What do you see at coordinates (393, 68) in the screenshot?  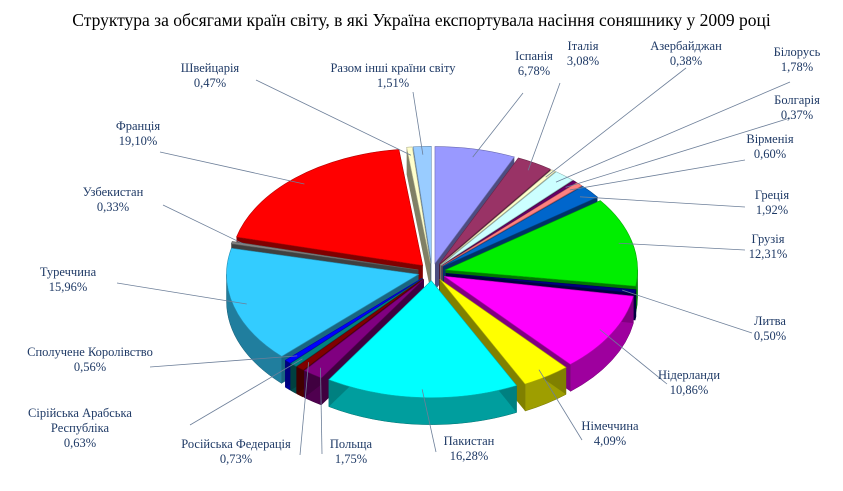 I see `slice-label-name-20: Разом інші країни світу` at bounding box center [393, 68].